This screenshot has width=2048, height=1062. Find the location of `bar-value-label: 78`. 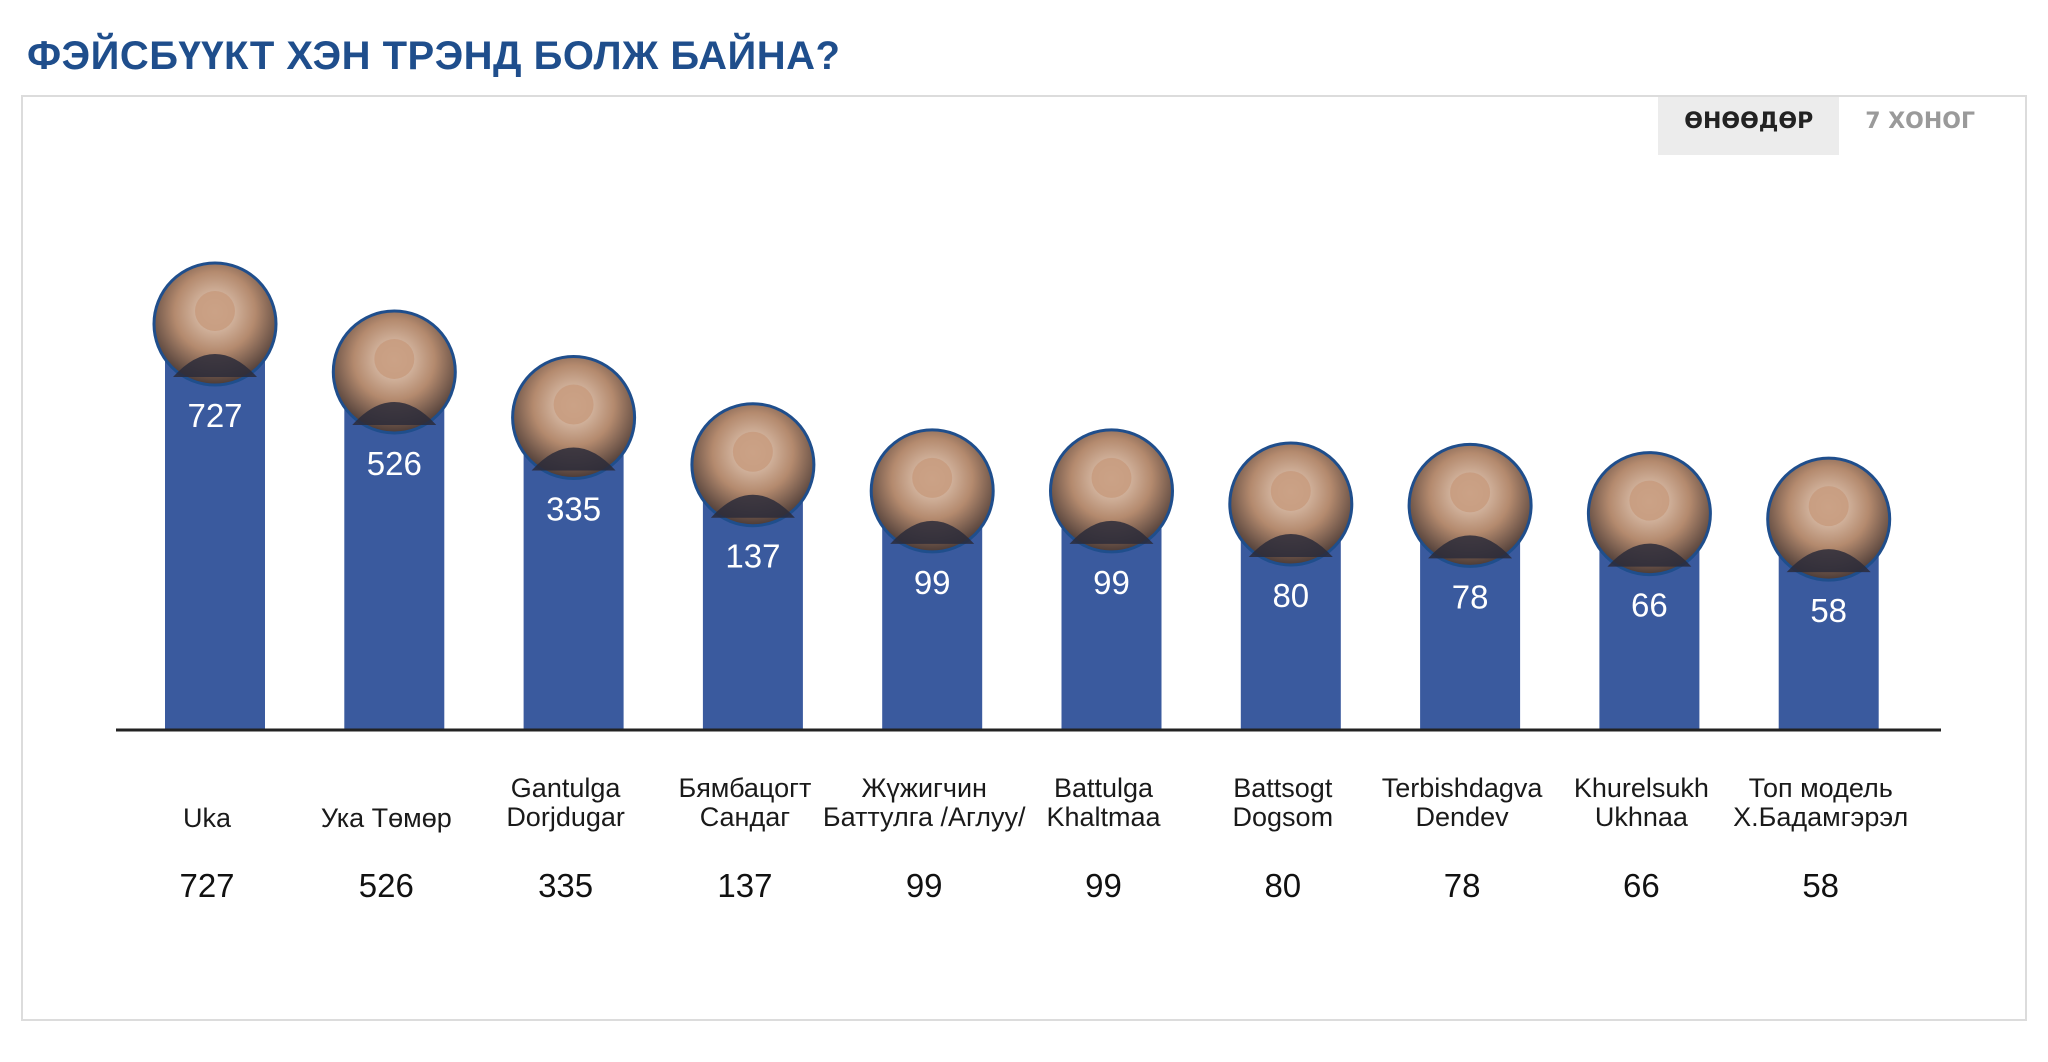

bar-value-label: 78 is located at coordinates (1470, 596).